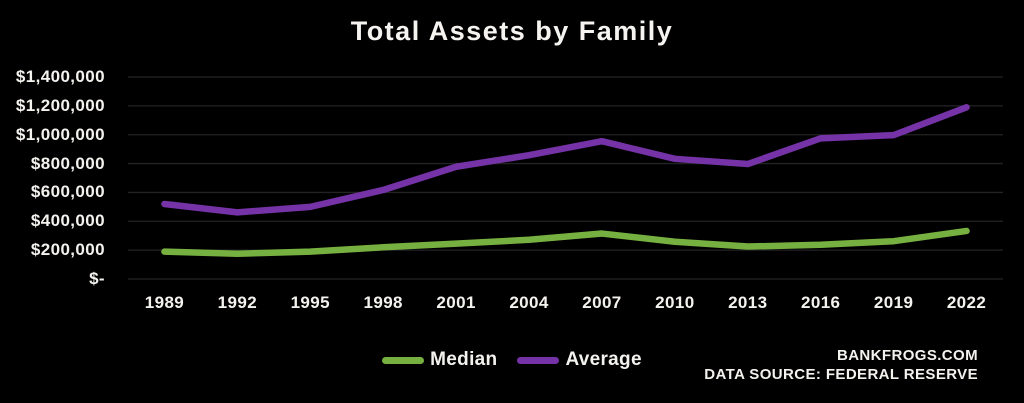 This screenshot has width=1024, height=403. Describe the element at coordinates (60, 105) in the screenshot. I see `y-axis-tick-label: $1,200,000` at that location.